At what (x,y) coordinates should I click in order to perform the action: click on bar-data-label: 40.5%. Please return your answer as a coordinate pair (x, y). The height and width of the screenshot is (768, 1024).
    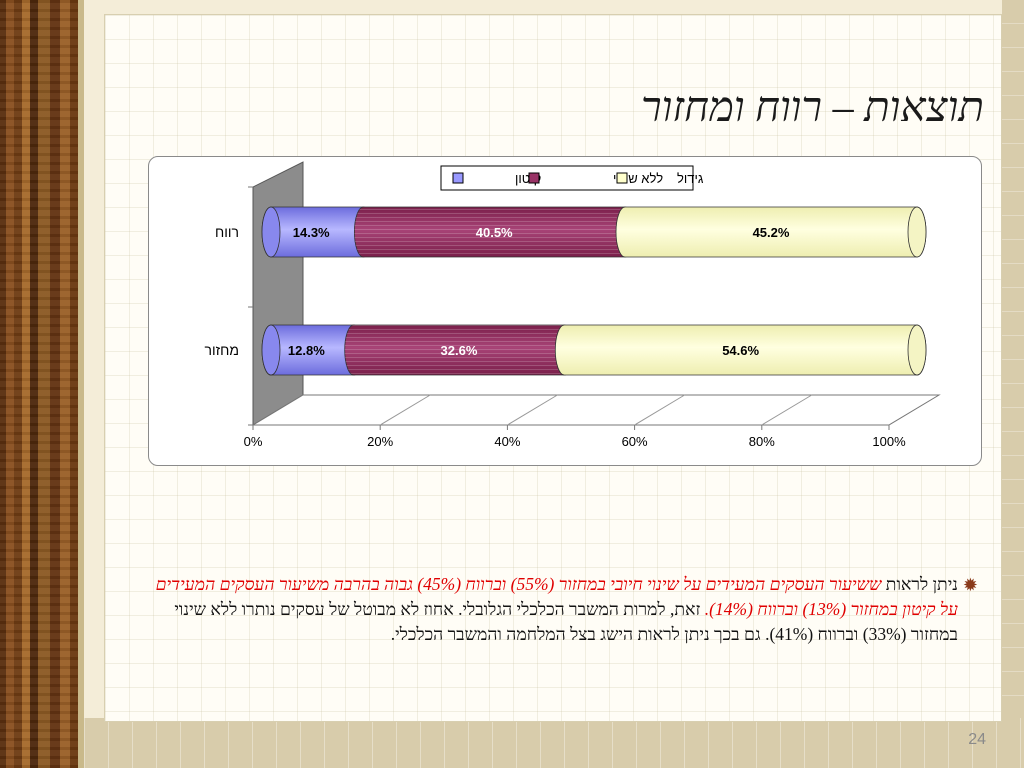
    Looking at the image, I should click on (494, 232).